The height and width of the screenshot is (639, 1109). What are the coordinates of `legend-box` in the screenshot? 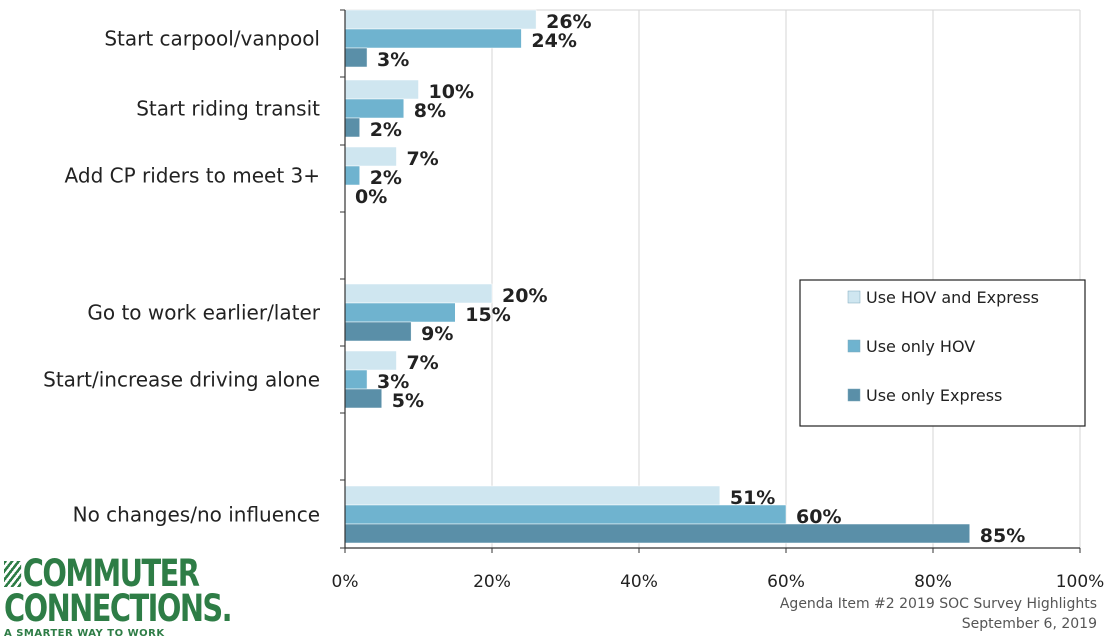 It's located at (942, 353).